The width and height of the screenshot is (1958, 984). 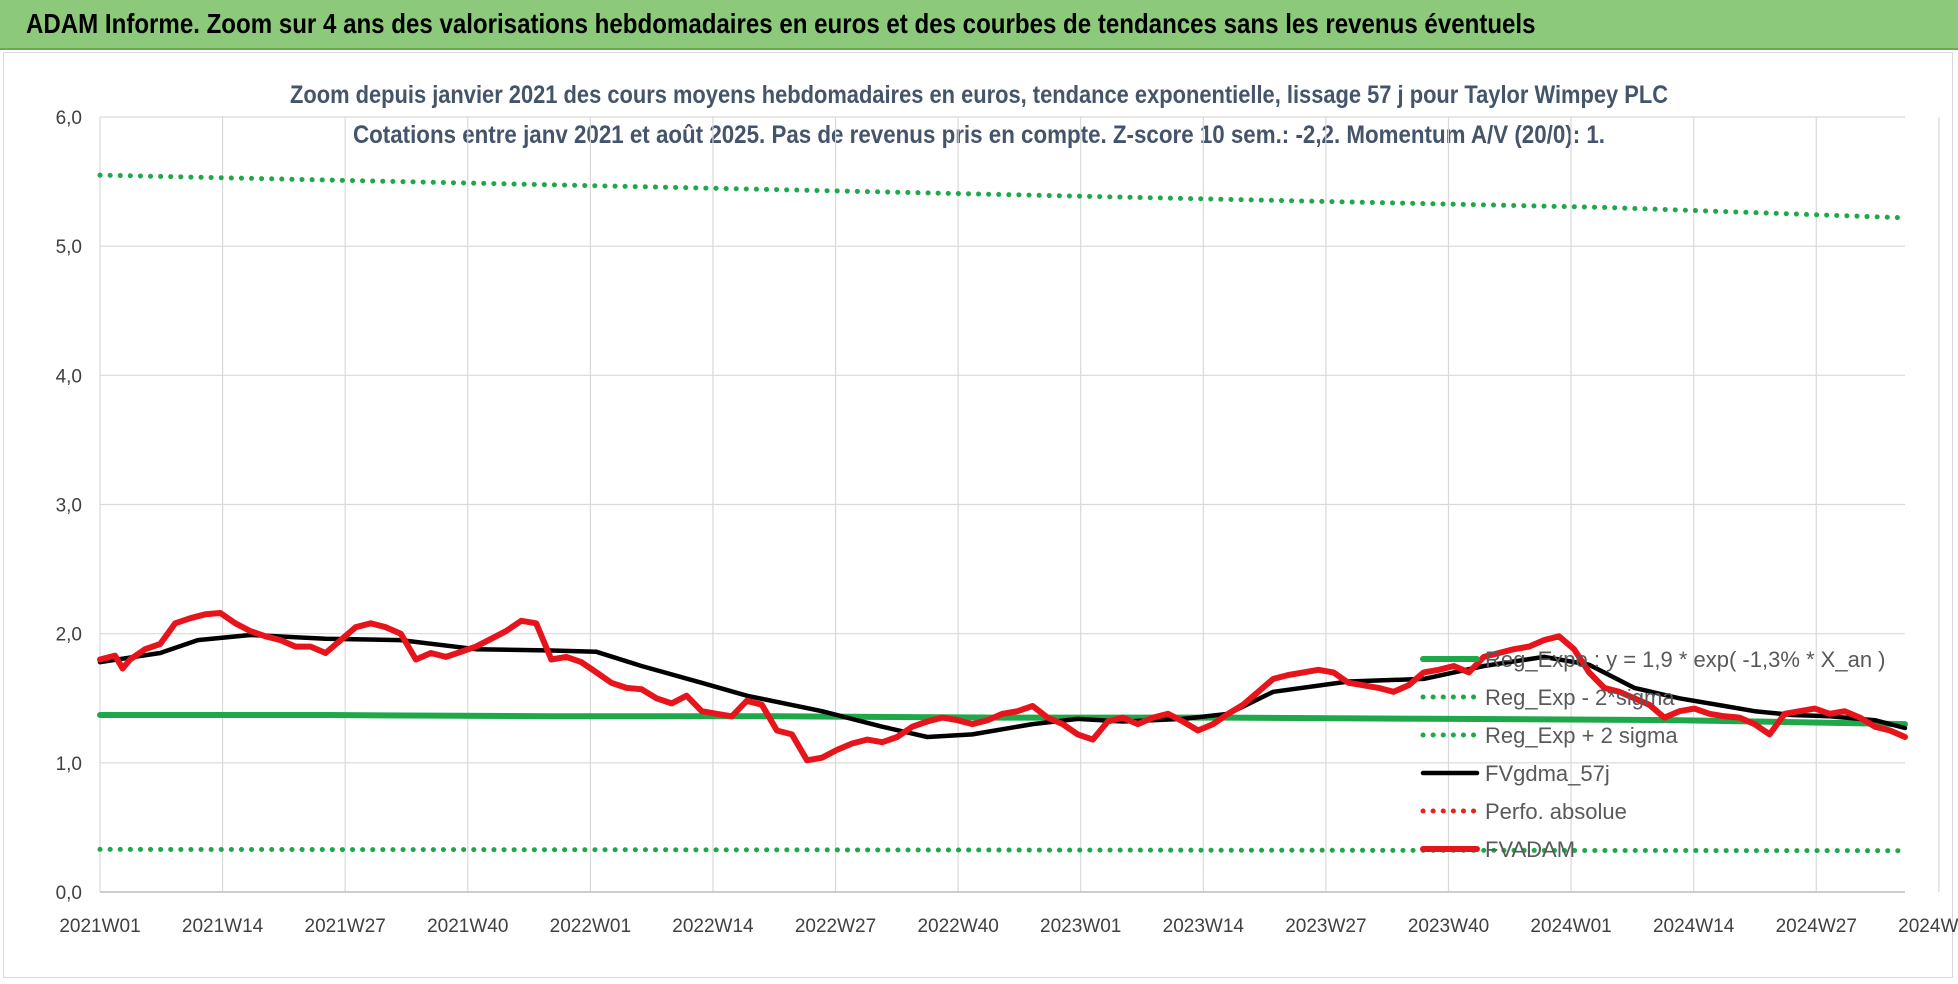 I want to click on legend-label: Reg_Expo : y = 1,9 * exp( -1,3% * X_an ), so click(x=1685, y=659).